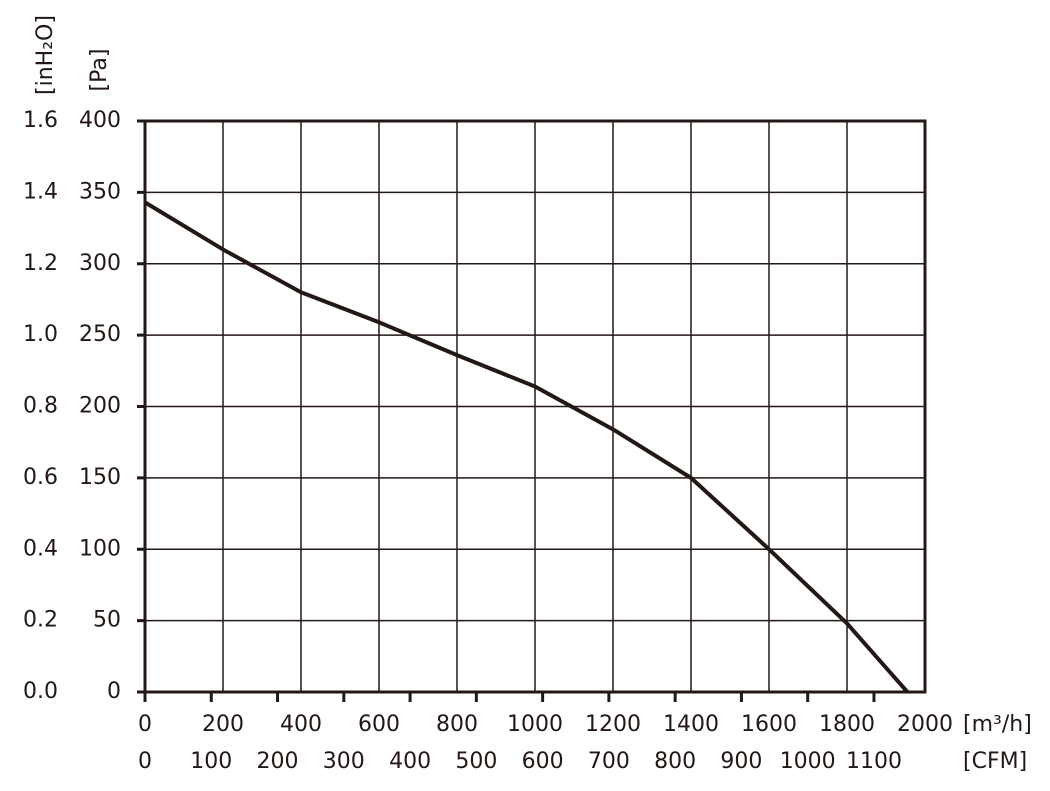 The width and height of the screenshot is (1050, 791). What do you see at coordinates (847, 724) in the screenshot?
I see `x-tick-label: 1800` at bounding box center [847, 724].